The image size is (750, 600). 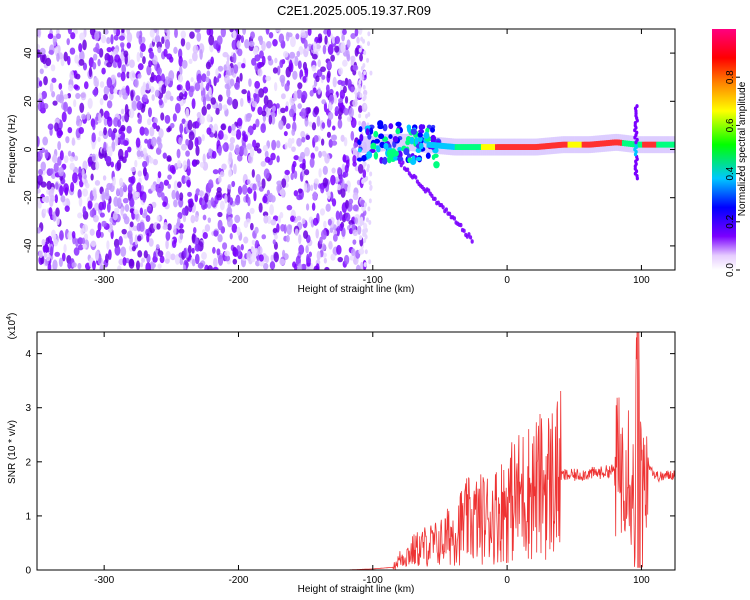 I want to click on streak-blob, so click(x=429, y=190).